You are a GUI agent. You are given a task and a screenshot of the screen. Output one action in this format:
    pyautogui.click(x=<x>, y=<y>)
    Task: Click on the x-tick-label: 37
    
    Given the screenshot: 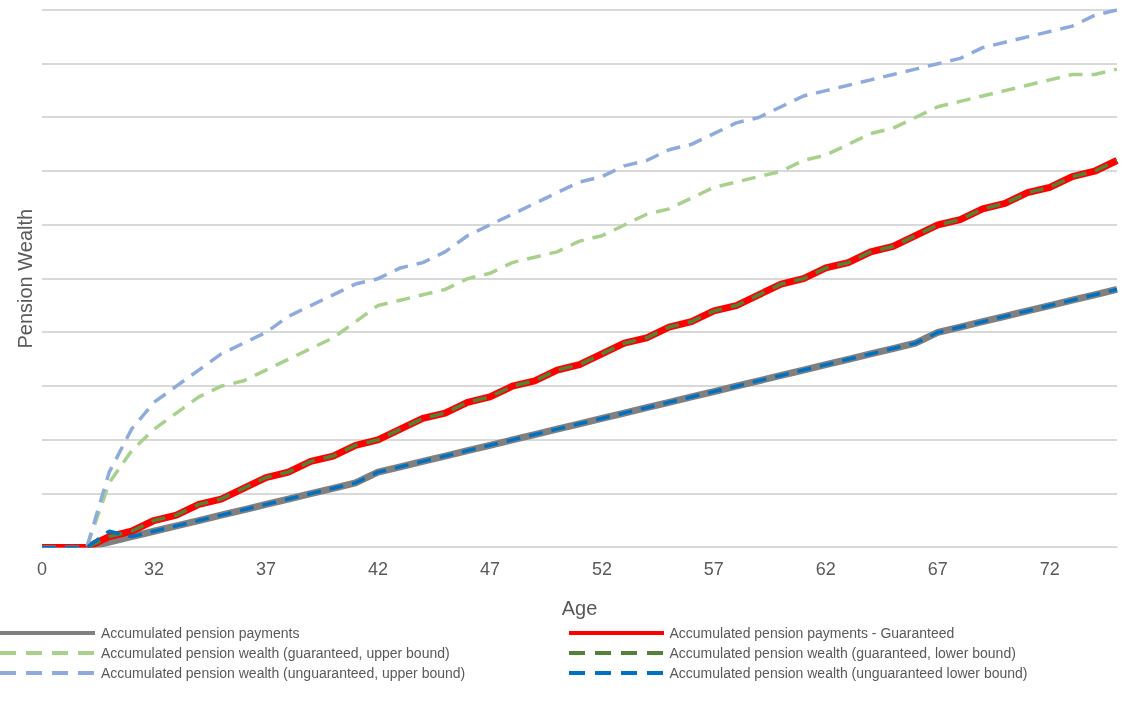 What is the action you would take?
    pyautogui.click(x=265, y=569)
    